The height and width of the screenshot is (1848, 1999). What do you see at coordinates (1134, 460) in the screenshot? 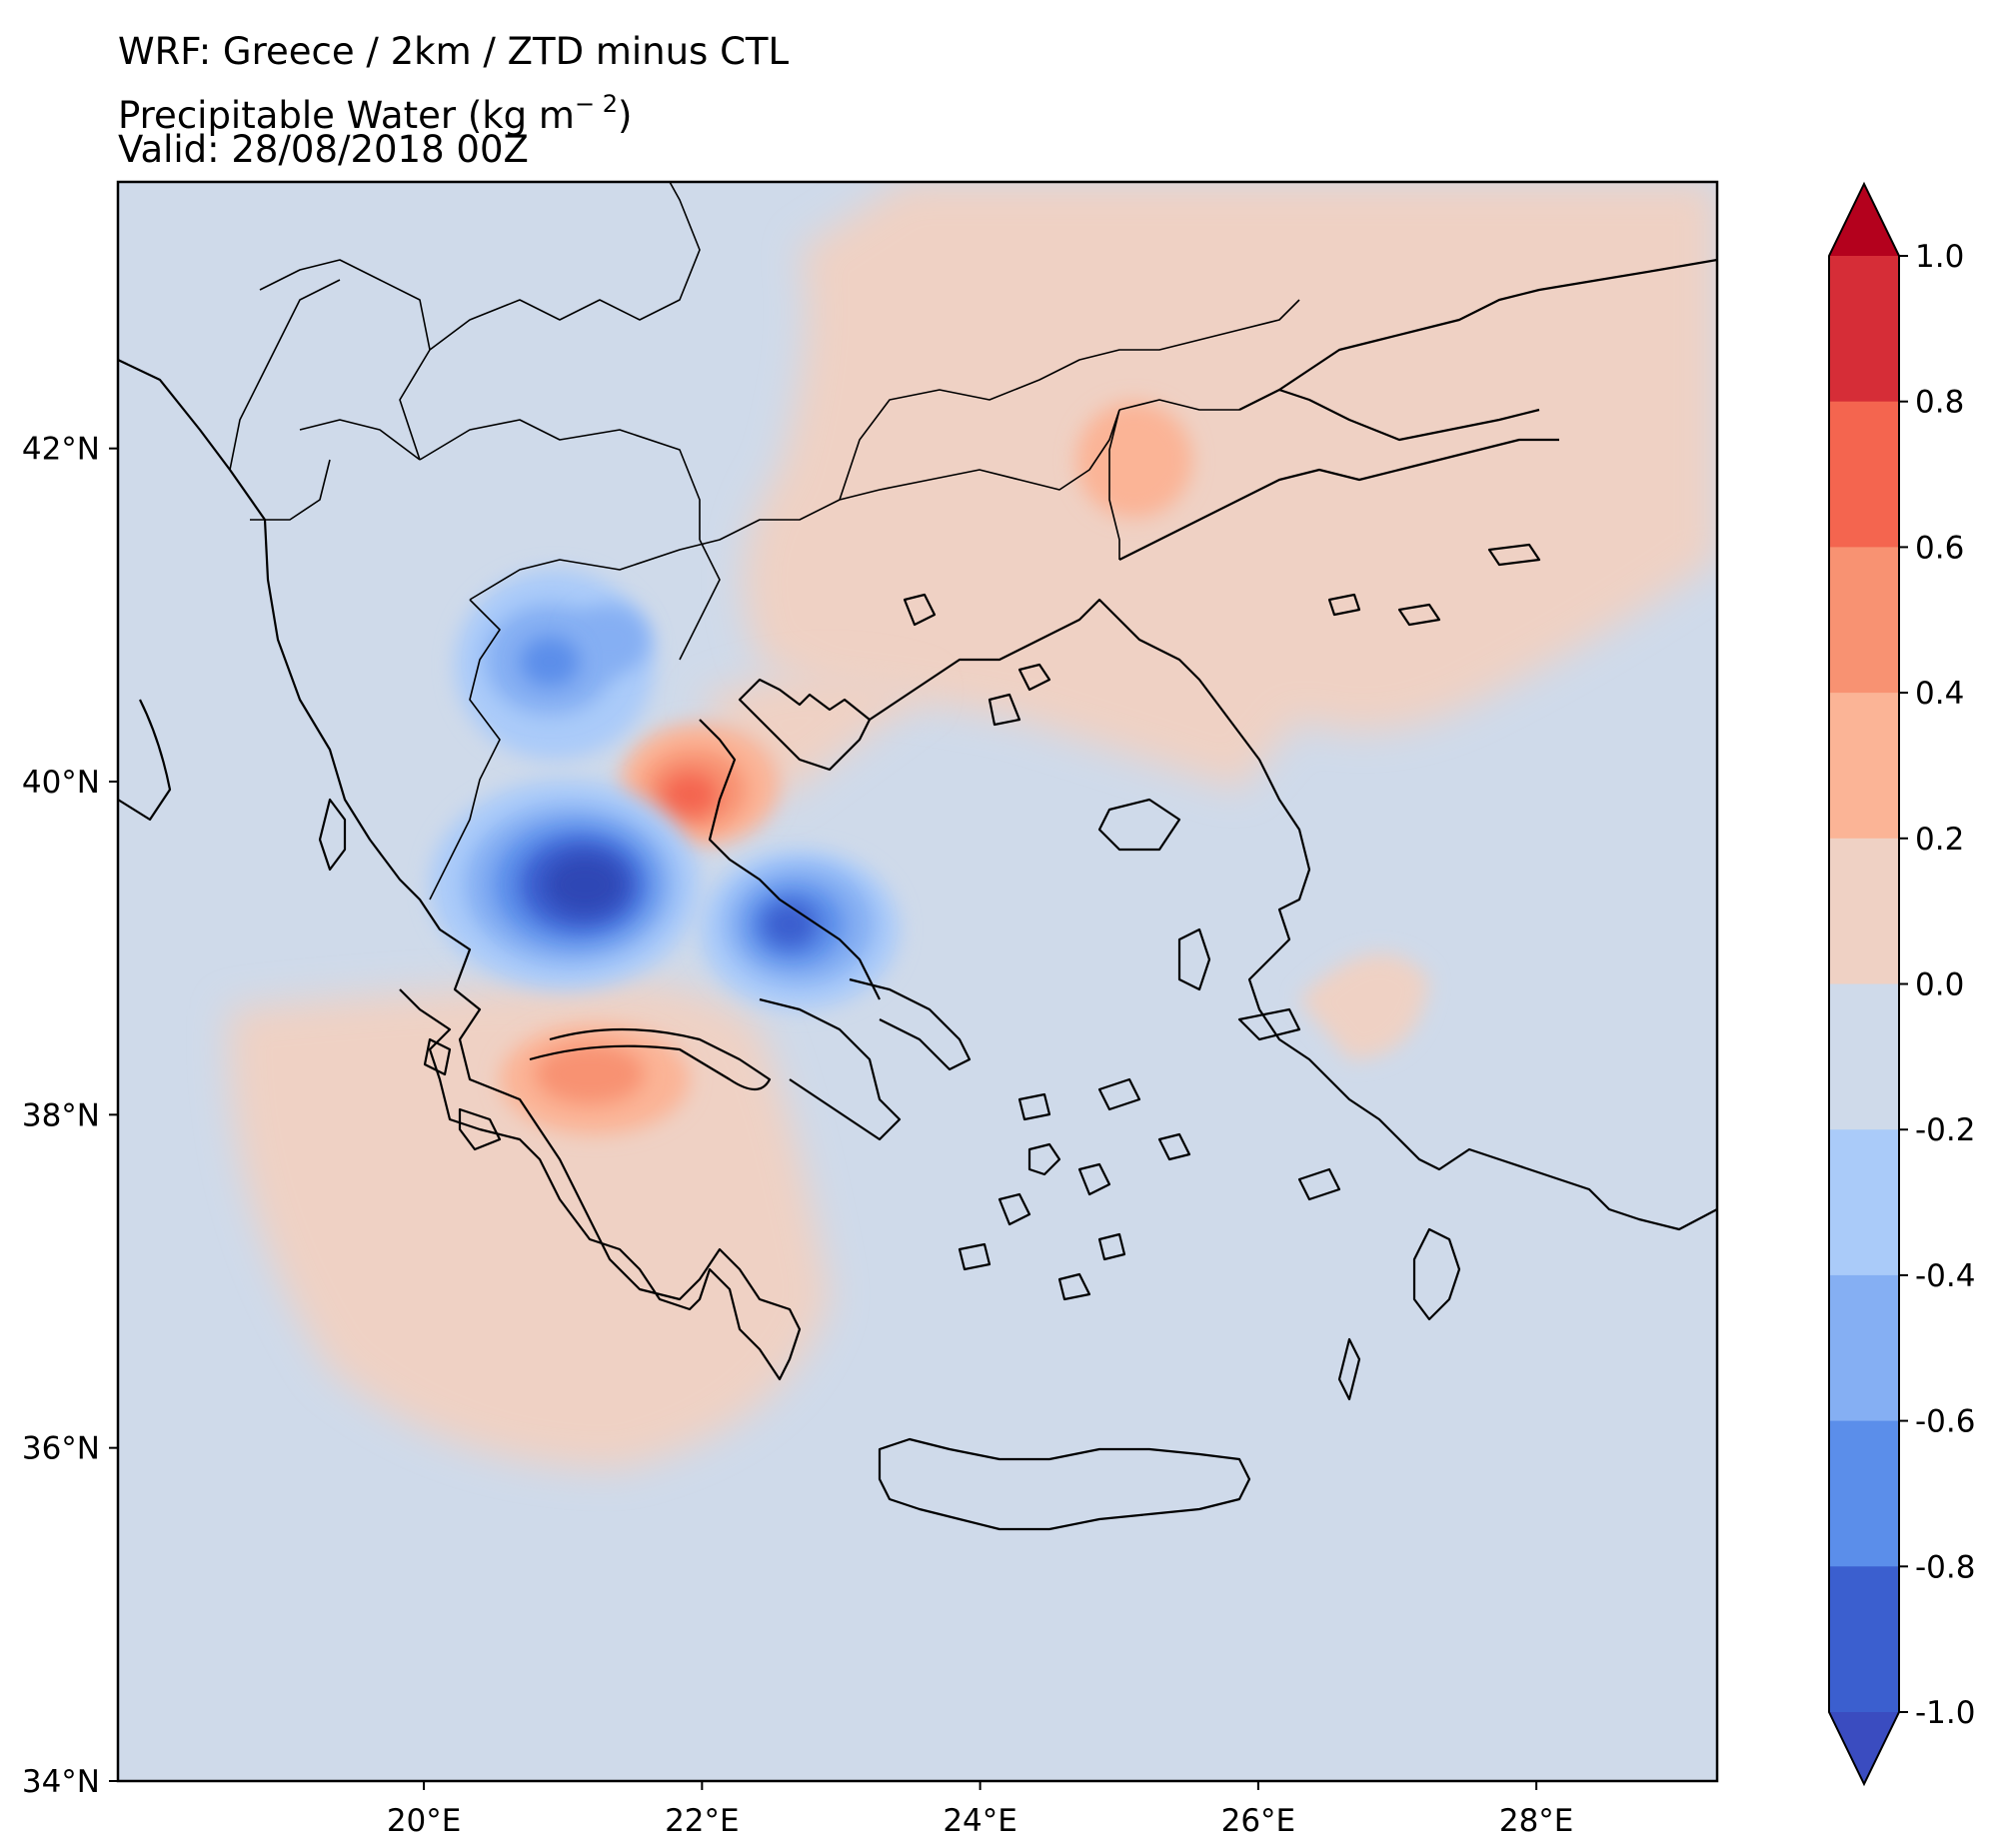
I see `positive-anomaly-bulgaria` at bounding box center [1134, 460].